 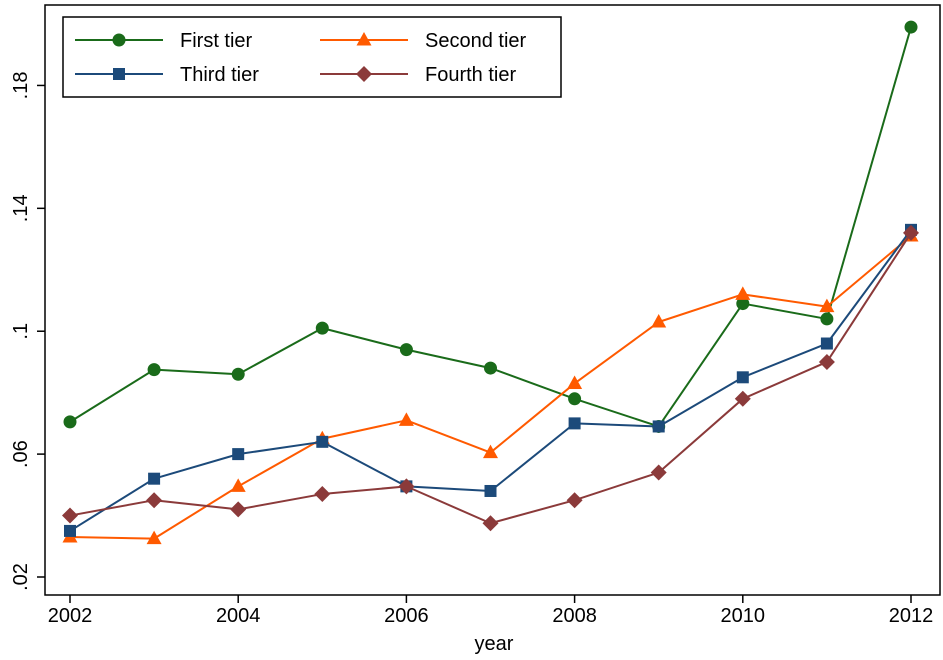 What do you see at coordinates (219, 75) in the screenshot?
I see `legend-label-third-tier: Third tier` at bounding box center [219, 75].